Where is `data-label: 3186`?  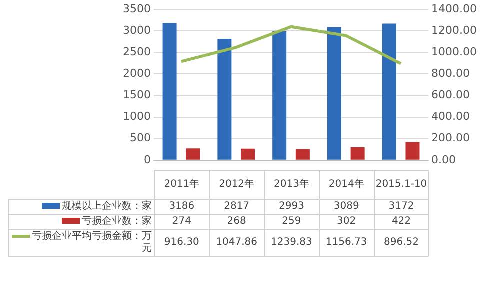
data-label: 3186 is located at coordinates (182, 207).